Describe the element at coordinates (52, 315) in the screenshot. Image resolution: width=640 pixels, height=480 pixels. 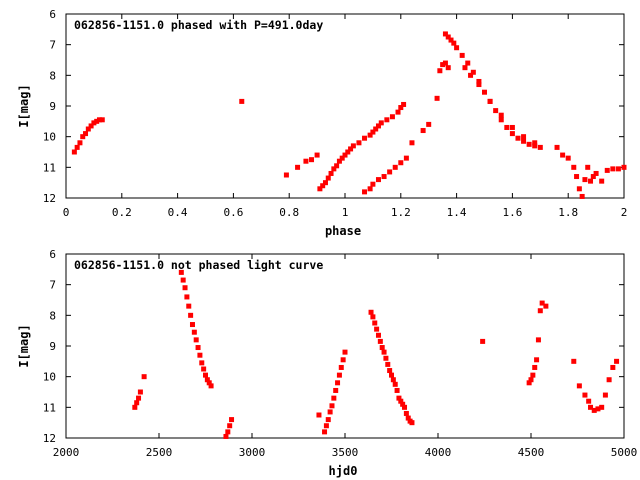
I see `y-tick-label: 8` at that location.